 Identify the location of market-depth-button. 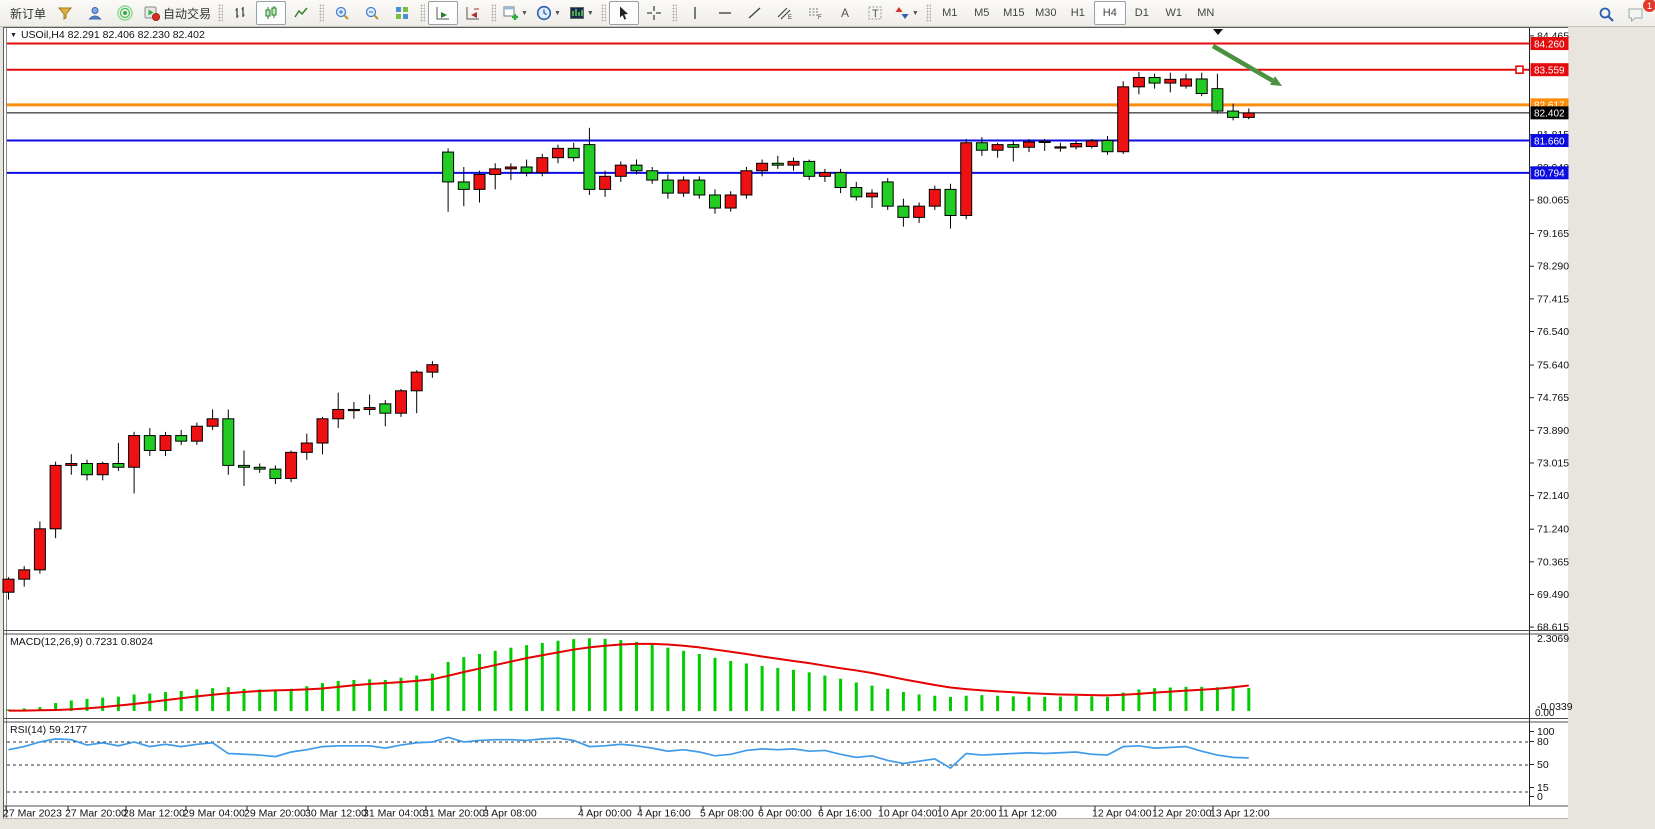
(65, 13).